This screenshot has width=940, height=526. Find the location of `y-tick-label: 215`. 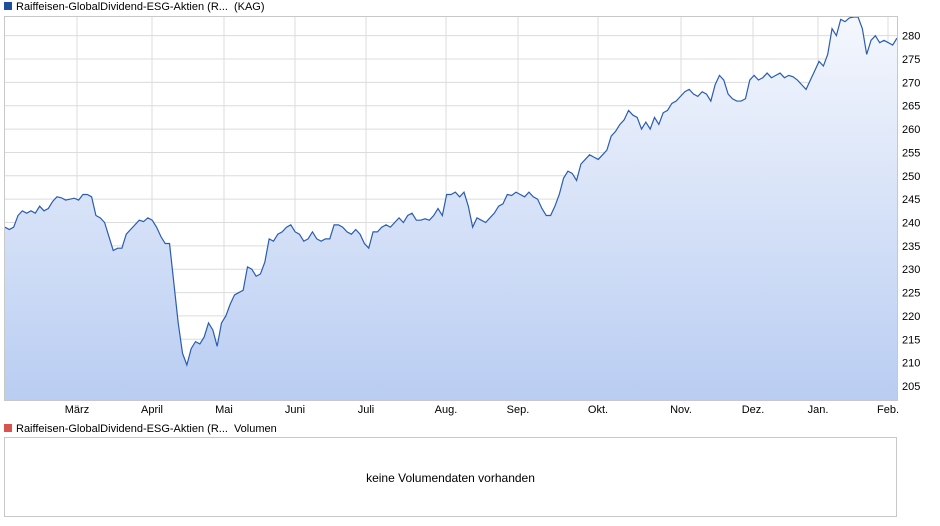

y-tick-label: 215 is located at coordinates (911, 340).